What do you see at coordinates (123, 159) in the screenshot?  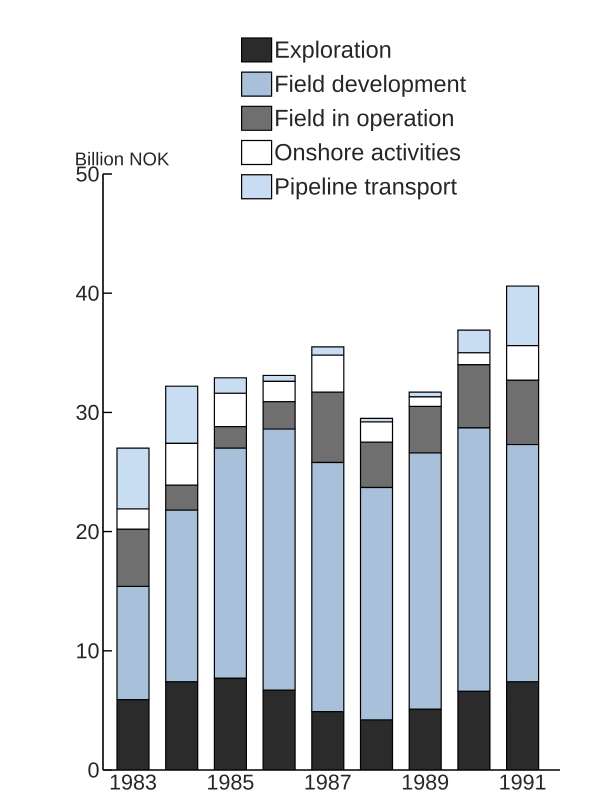 I see `y-axis-title: Billion NOK` at bounding box center [123, 159].